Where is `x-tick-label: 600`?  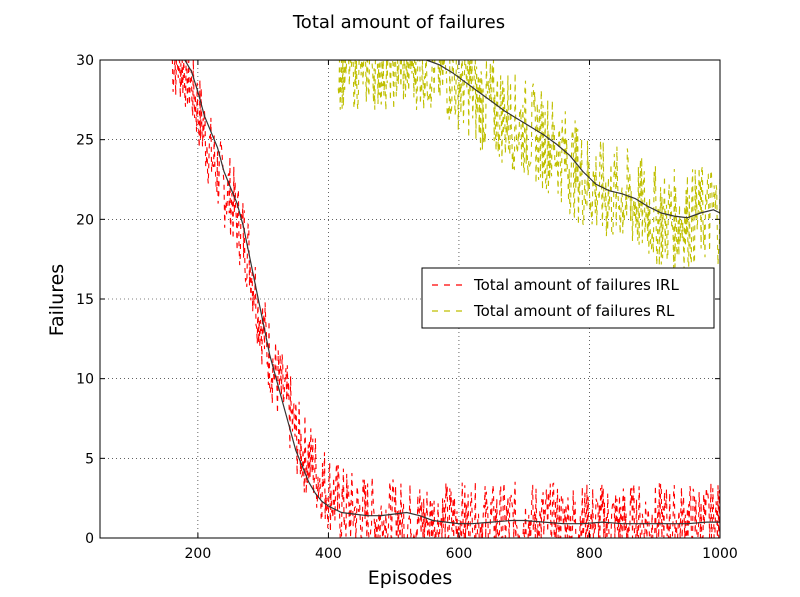 x-tick-label: 600 is located at coordinates (459, 554).